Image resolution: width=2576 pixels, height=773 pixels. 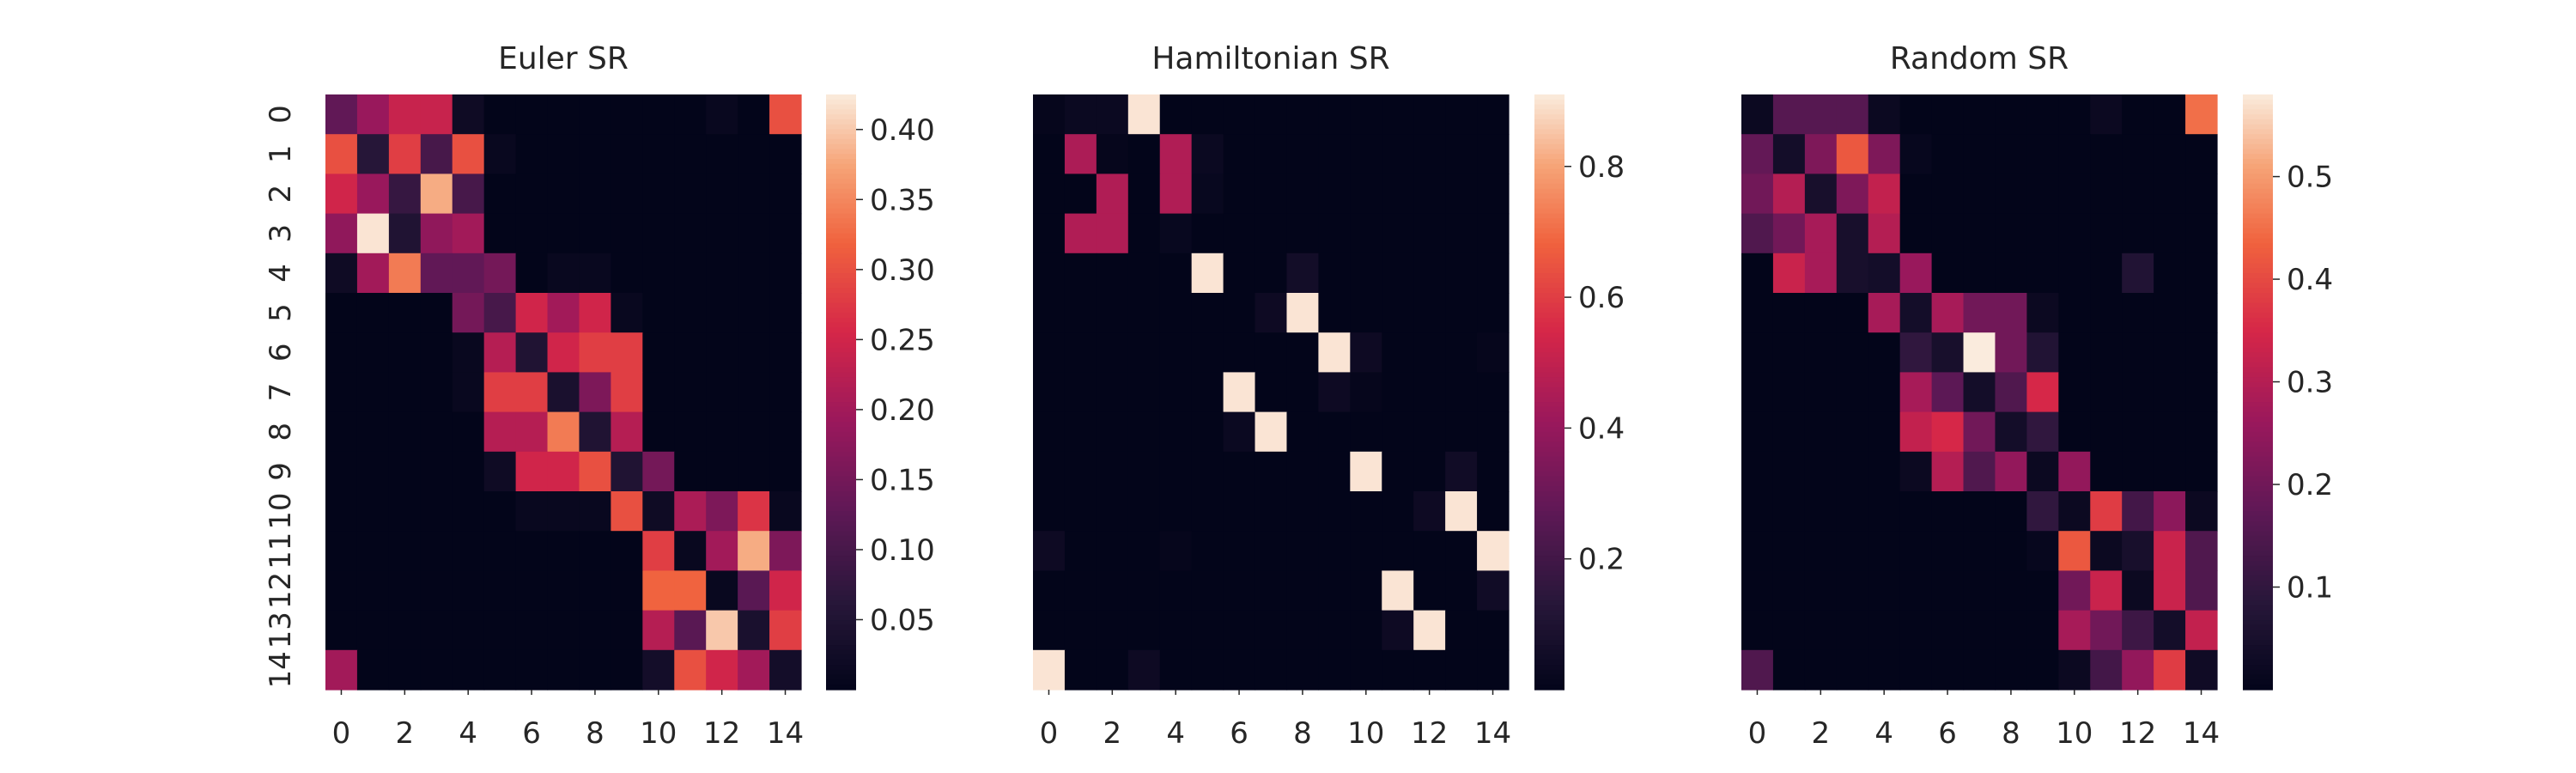 I want to click on x-tick-label: 2, so click(x=1112, y=733).